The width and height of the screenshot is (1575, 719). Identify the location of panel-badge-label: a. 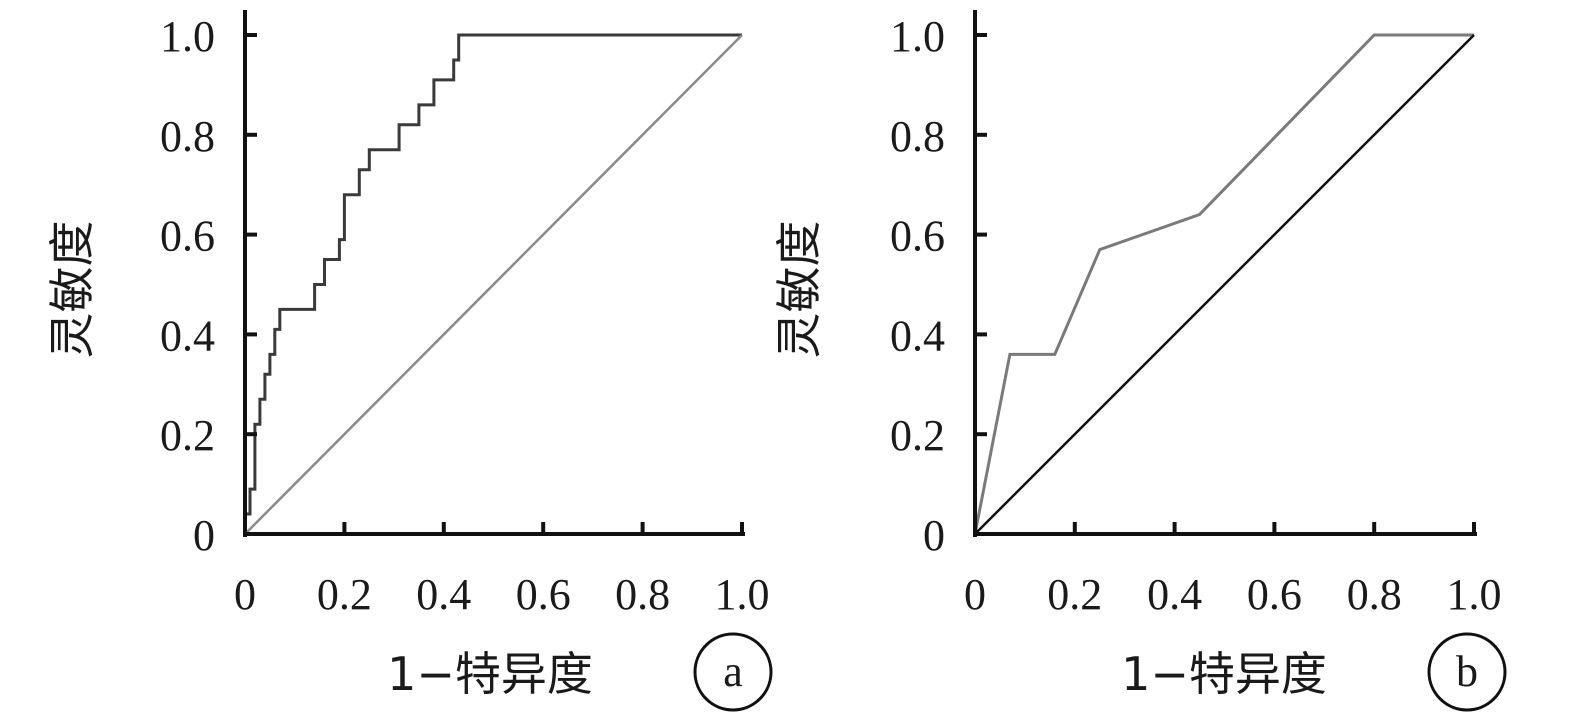
(733, 671).